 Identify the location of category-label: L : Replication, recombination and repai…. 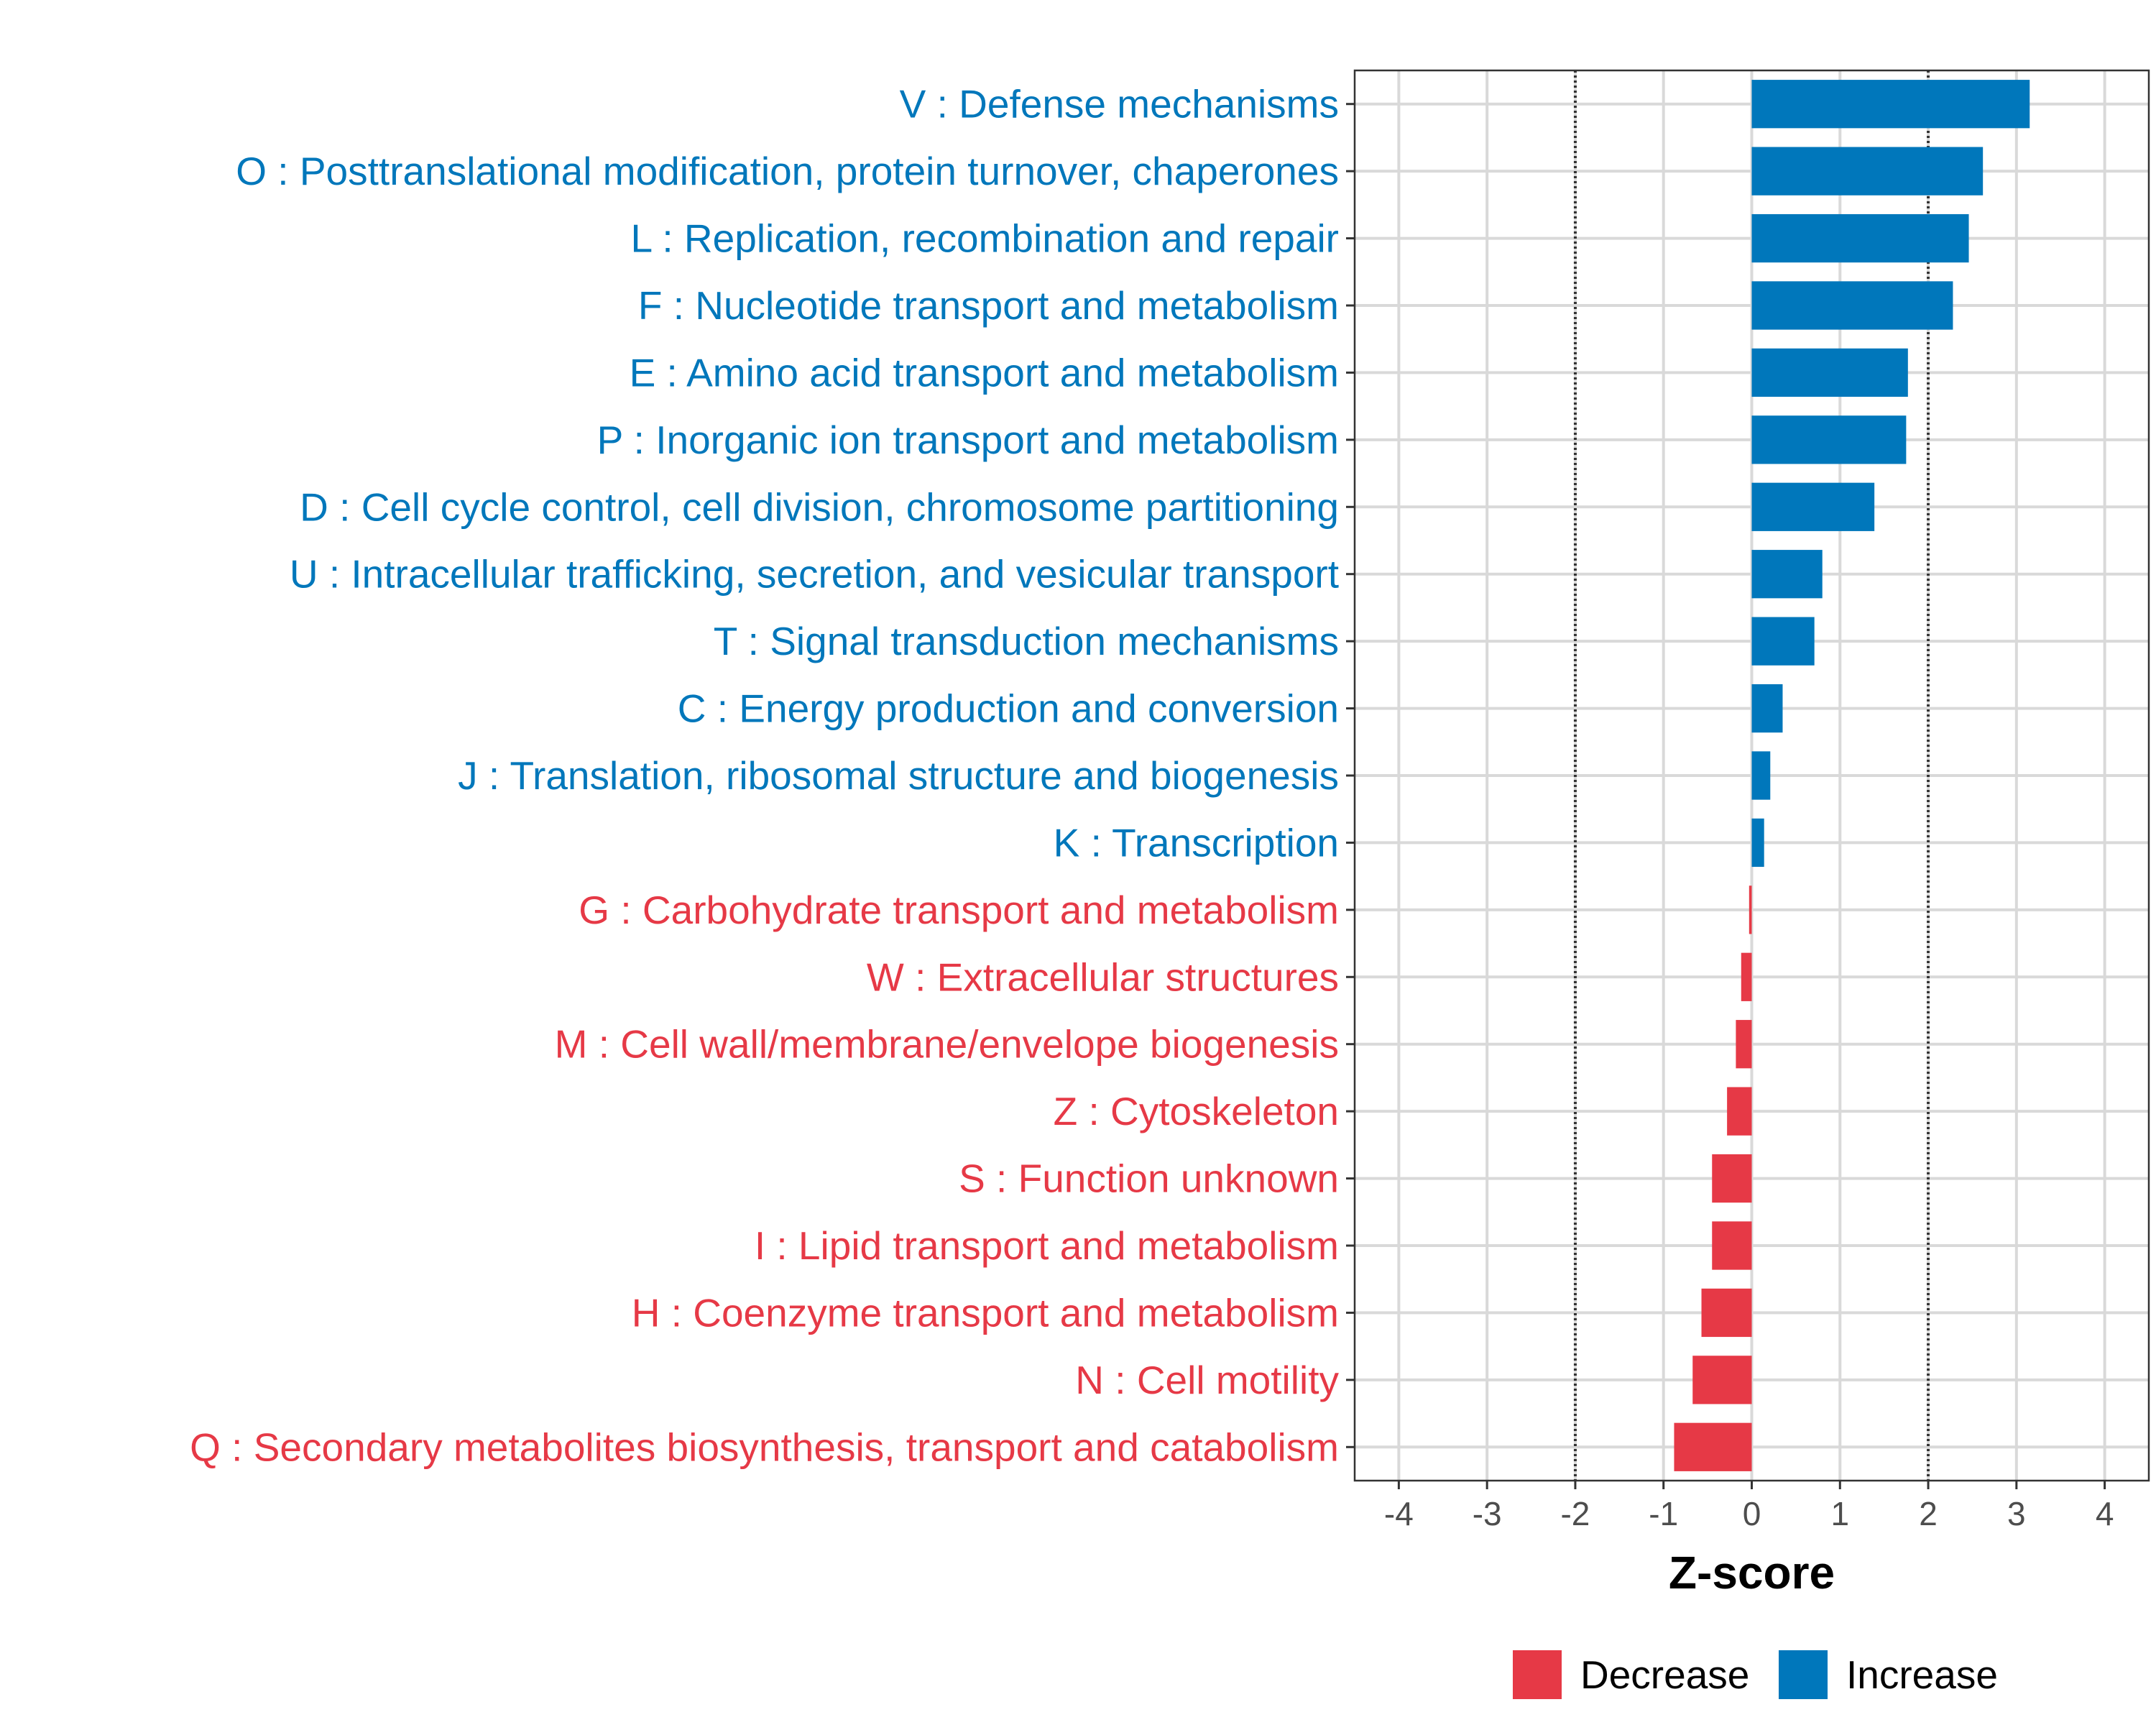
(985, 238).